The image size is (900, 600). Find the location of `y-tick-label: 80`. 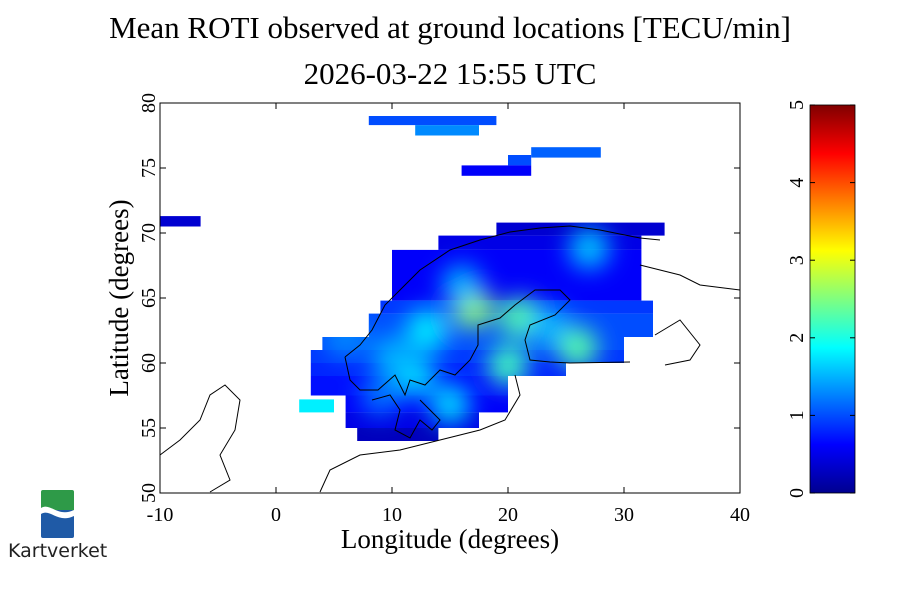

y-tick-label: 80 is located at coordinates (149, 103).